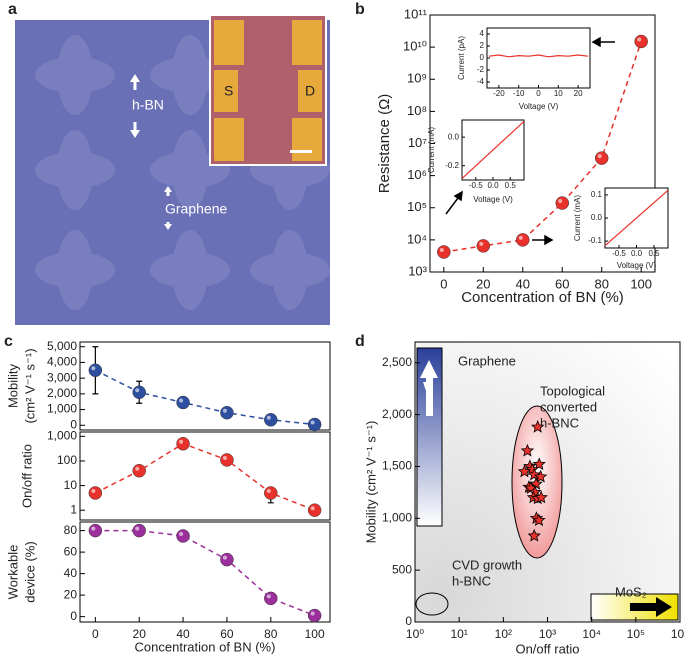 The width and height of the screenshot is (685, 658). Describe the element at coordinates (360, 341) in the screenshot. I see `panel-label: d` at that location.